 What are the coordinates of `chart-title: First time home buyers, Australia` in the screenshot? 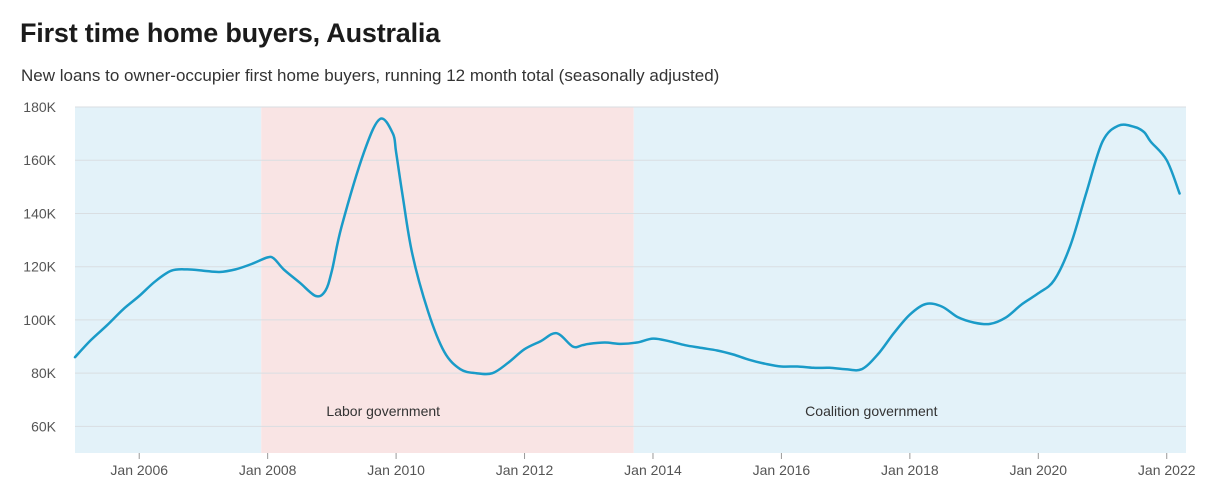 It's located at (230, 33).